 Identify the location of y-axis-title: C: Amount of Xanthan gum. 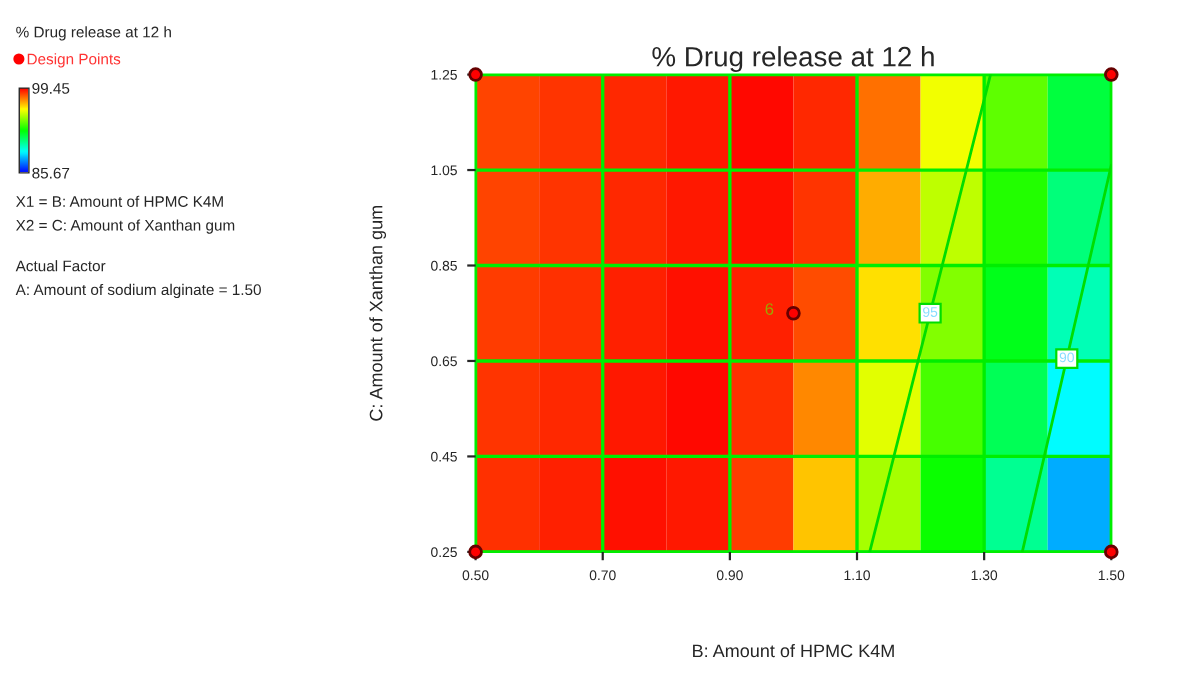
(378, 313).